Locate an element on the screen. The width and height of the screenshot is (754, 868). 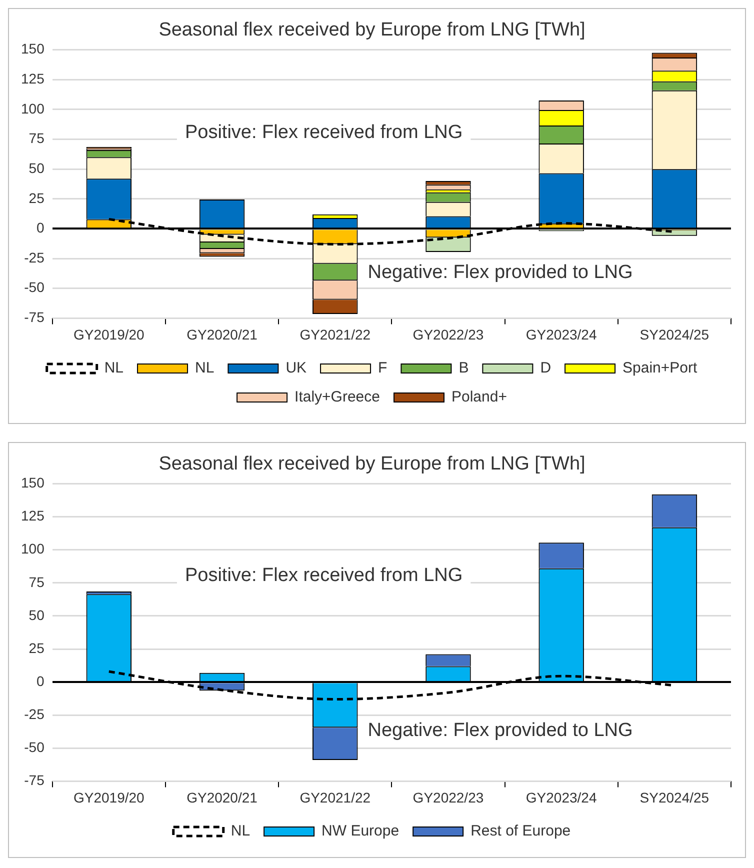
legend-label: UK is located at coordinates (296, 368).